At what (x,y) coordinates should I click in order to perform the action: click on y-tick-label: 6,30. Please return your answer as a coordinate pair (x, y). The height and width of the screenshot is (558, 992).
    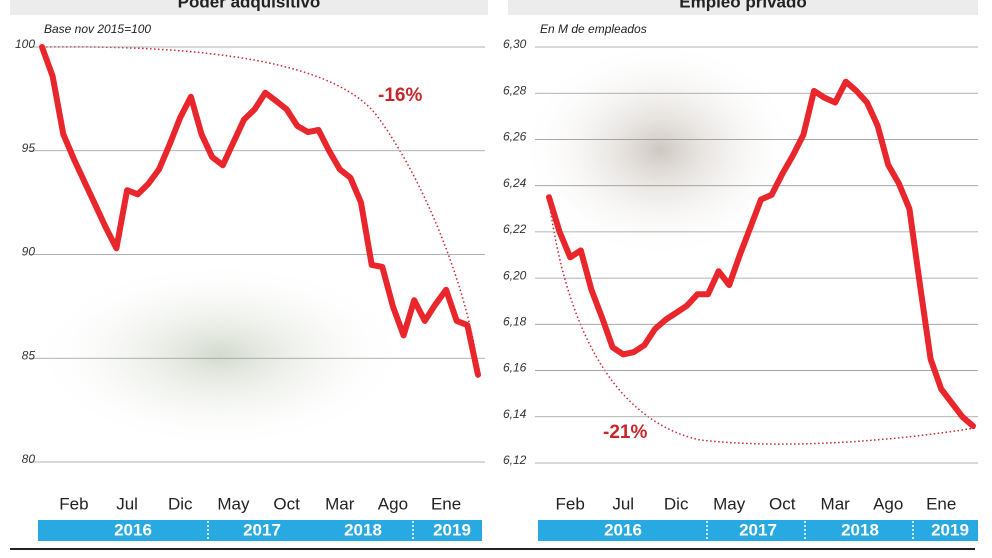
    Looking at the image, I should click on (515, 44).